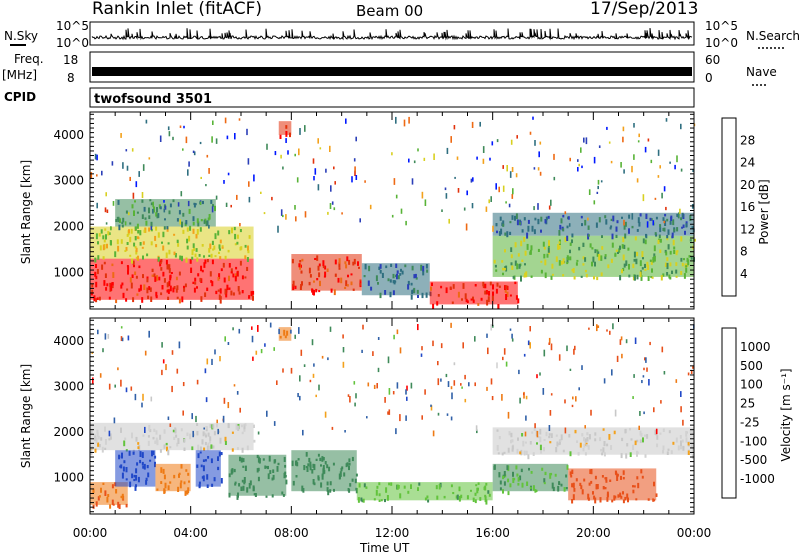 The width and height of the screenshot is (800, 554). What do you see at coordinates (593, 256) in the screenshot?
I see `data-region` at bounding box center [593, 256].